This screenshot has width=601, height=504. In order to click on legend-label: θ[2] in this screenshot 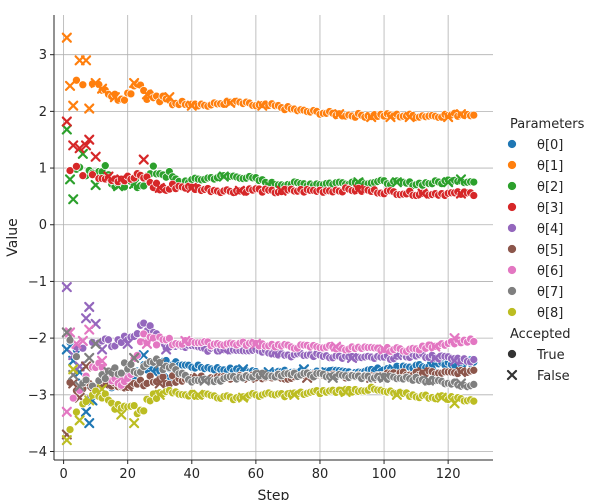, I will do `click(550, 187)`.